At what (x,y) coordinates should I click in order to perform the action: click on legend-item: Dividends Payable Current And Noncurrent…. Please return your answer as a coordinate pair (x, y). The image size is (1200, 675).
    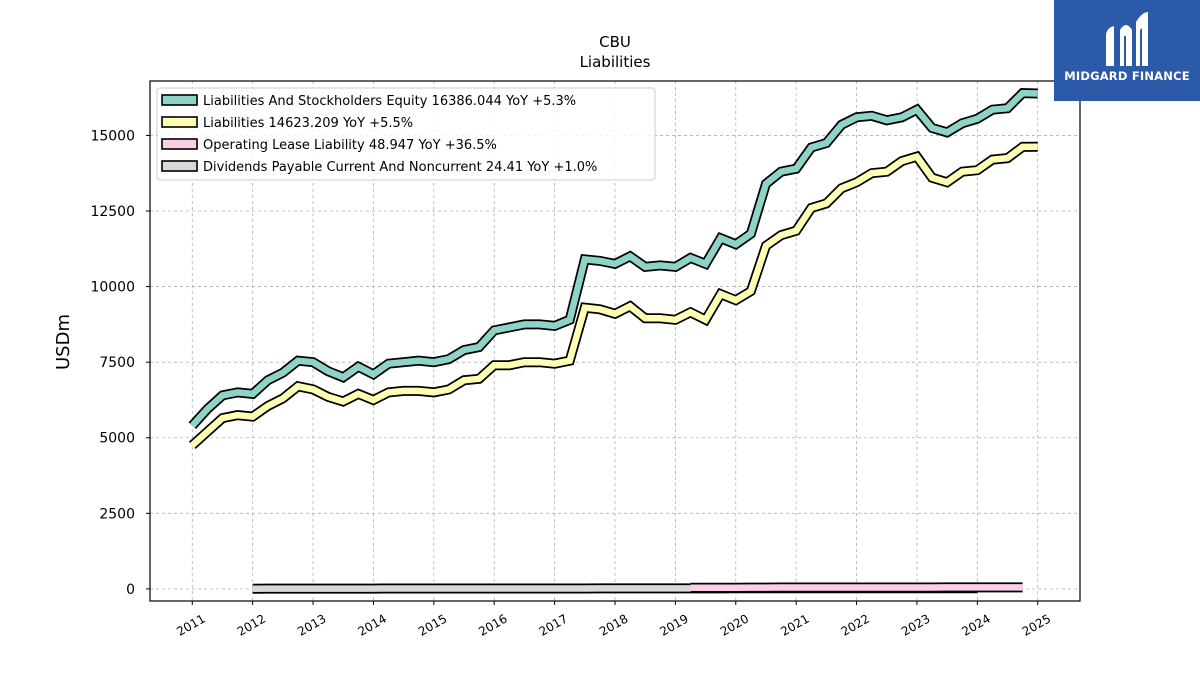
    Looking at the image, I should click on (379, 167).